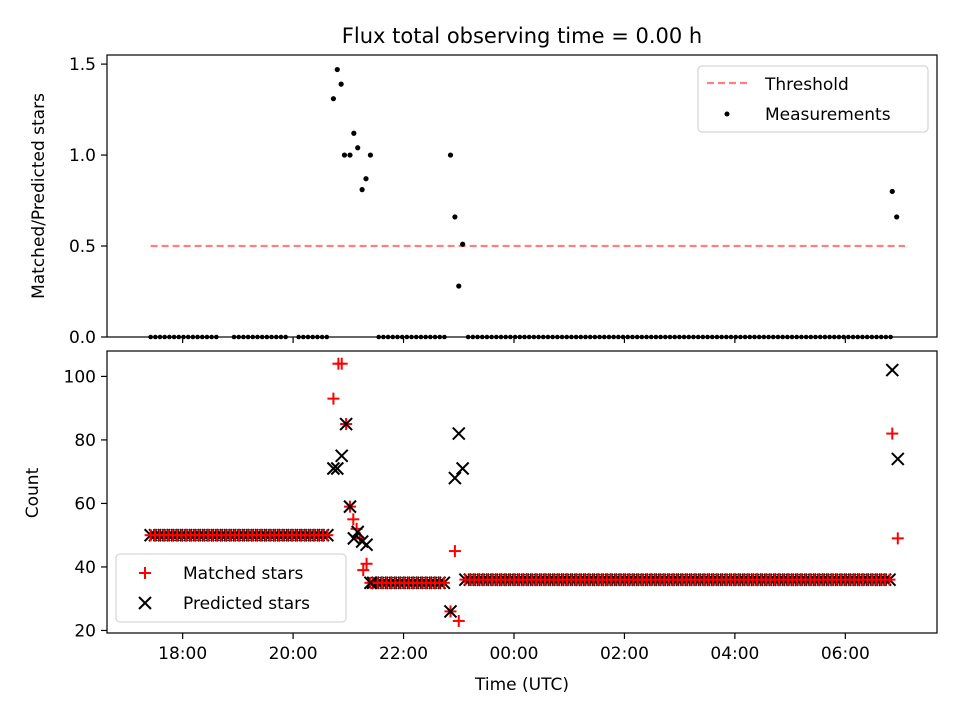  I want to click on x-tick-label: 02:00, so click(624, 654).